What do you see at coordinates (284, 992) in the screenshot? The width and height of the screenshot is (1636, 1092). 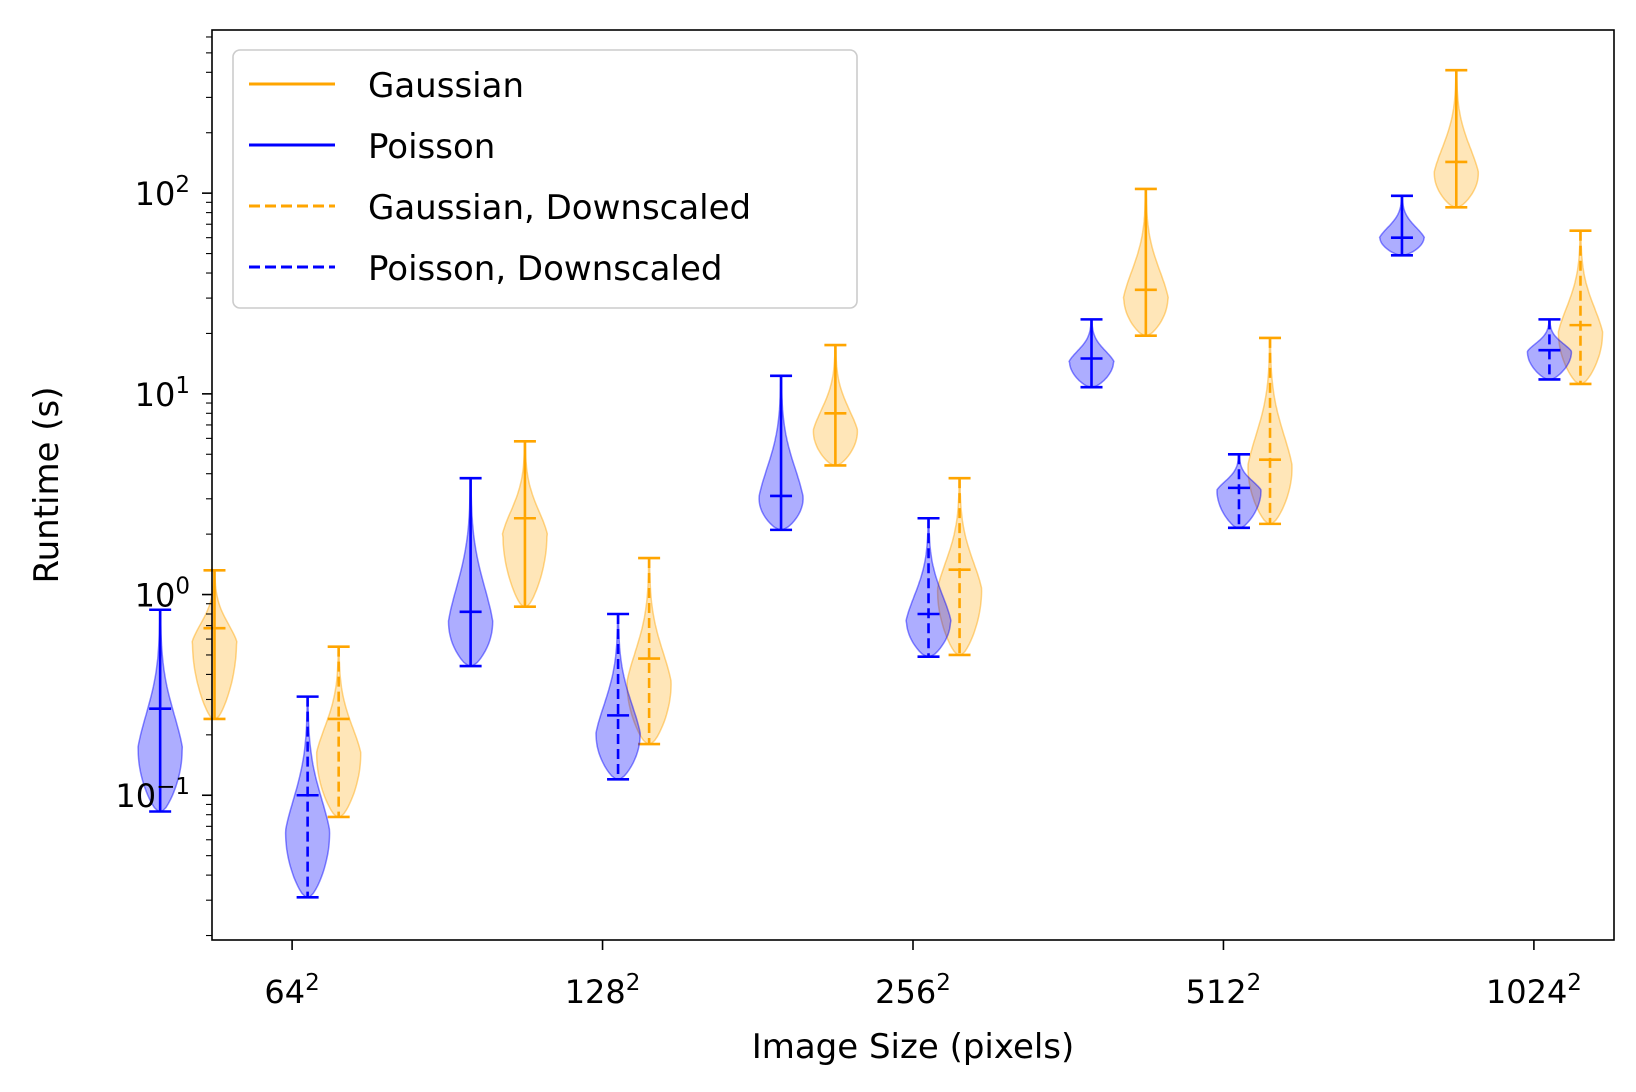 I see `x-tick-label-base: 64` at bounding box center [284, 992].